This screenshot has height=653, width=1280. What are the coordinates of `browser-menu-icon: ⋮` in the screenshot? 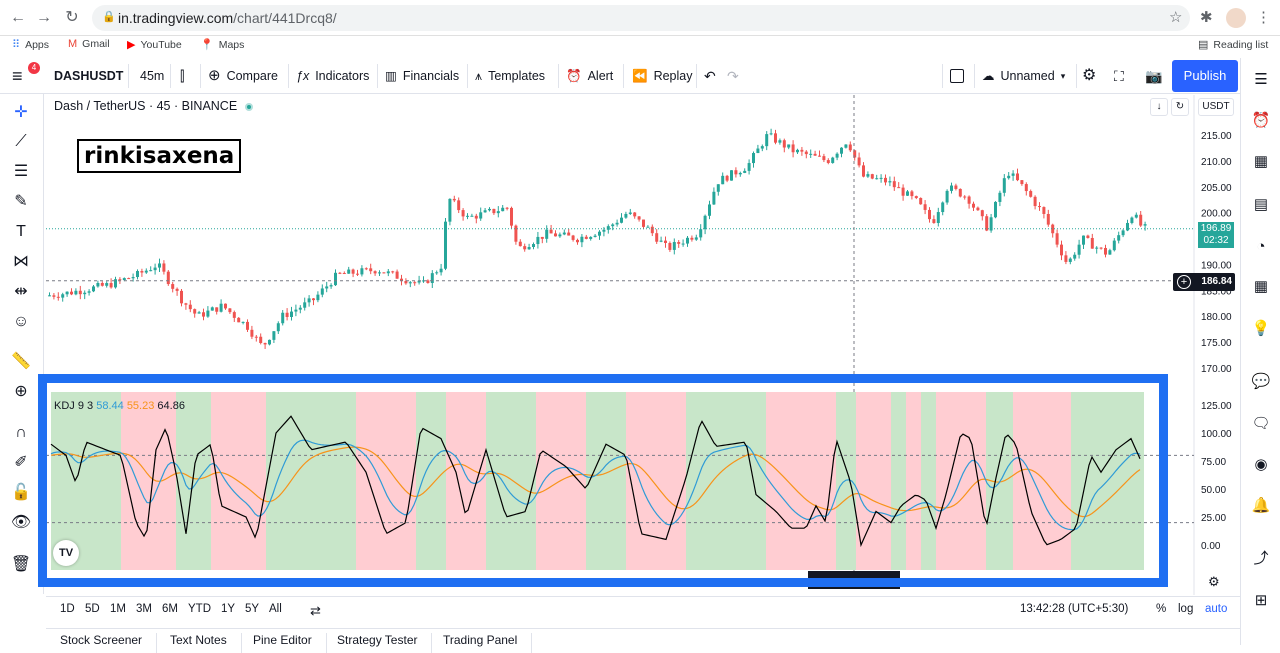 It's located at (1263, 17).